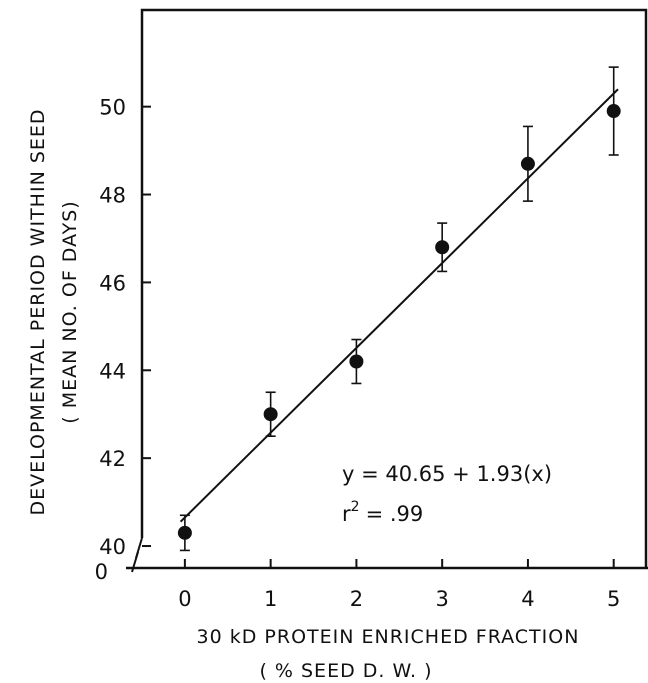 The image size is (648, 683). What do you see at coordinates (399, 585) in the screenshot?
I see `x-ticks: 0 1 2 3 4 5` at bounding box center [399, 585].